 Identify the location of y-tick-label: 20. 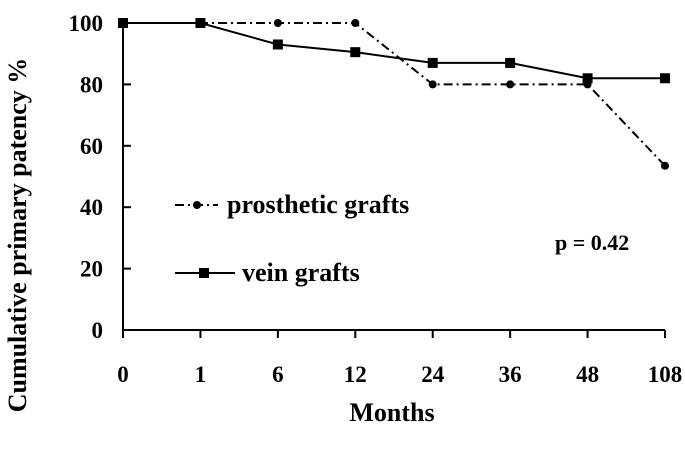
(91, 269).